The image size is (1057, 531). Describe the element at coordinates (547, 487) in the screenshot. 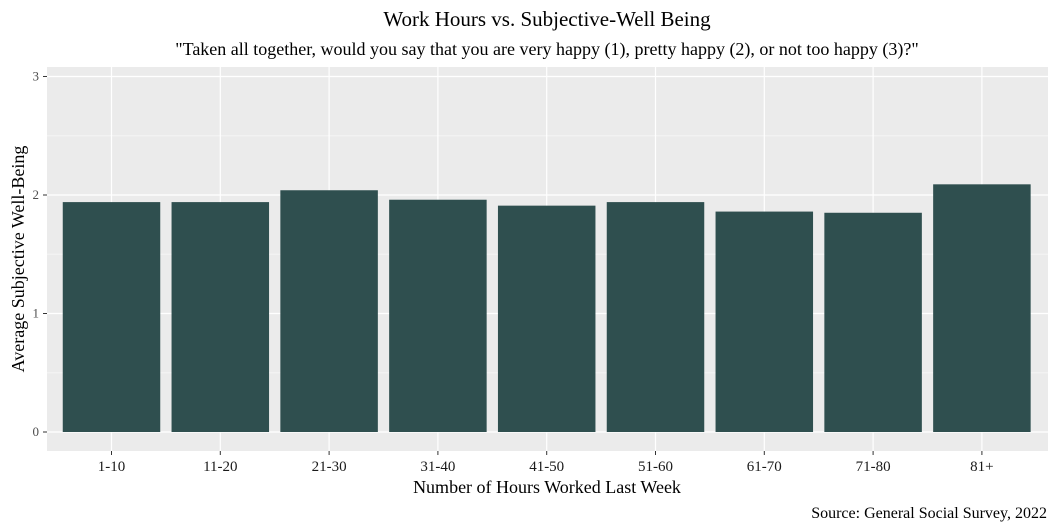

I see `x-axis-title: Number of Hours Worked Last Week` at that location.